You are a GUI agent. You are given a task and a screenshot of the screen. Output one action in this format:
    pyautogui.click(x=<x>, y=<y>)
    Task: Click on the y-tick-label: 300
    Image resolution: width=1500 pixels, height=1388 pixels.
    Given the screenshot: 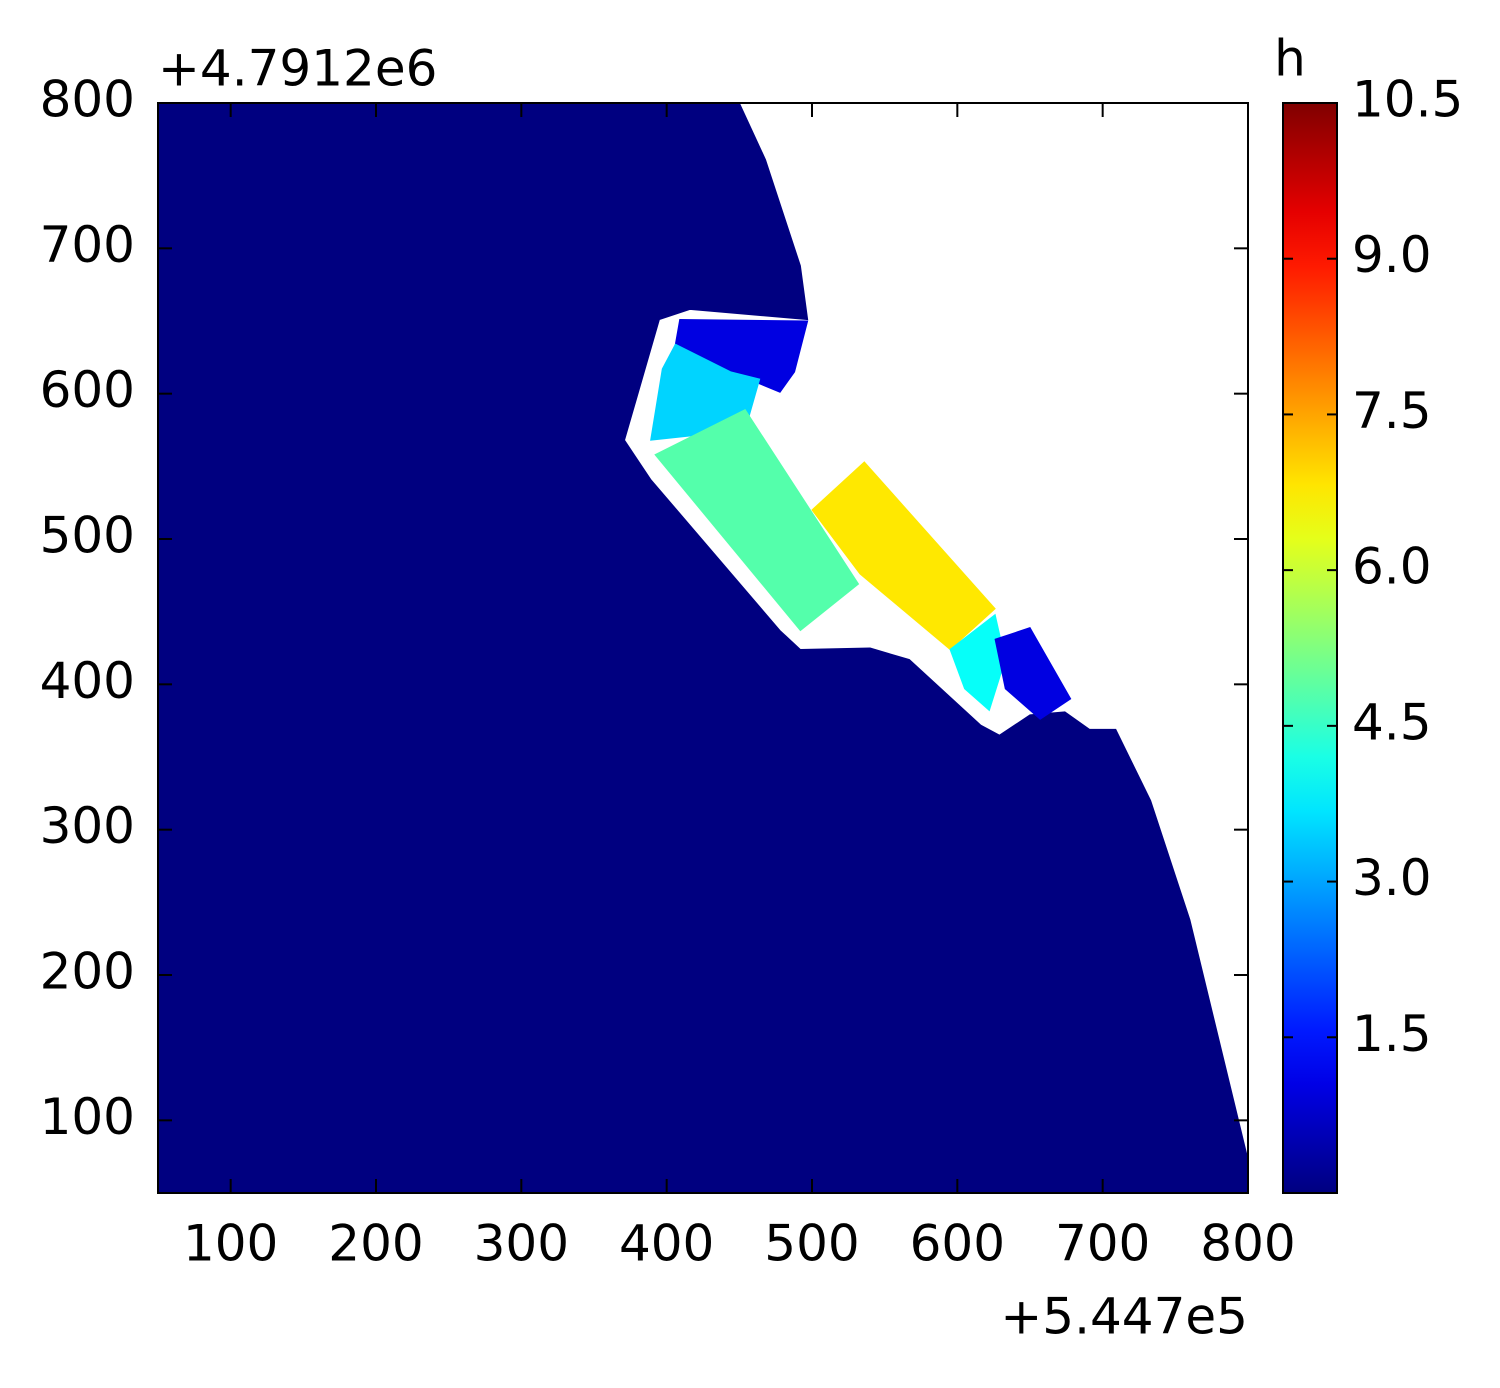 What is the action you would take?
    pyautogui.click(x=87, y=826)
    